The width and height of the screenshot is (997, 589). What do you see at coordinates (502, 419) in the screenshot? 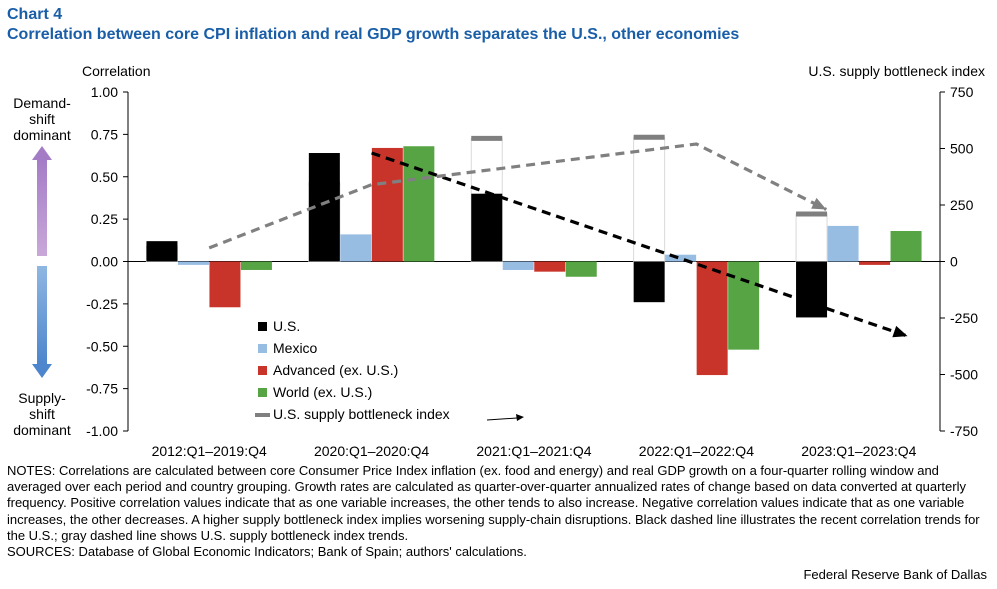
I see `legend-pointer-arrow` at bounding box center [502, 419].